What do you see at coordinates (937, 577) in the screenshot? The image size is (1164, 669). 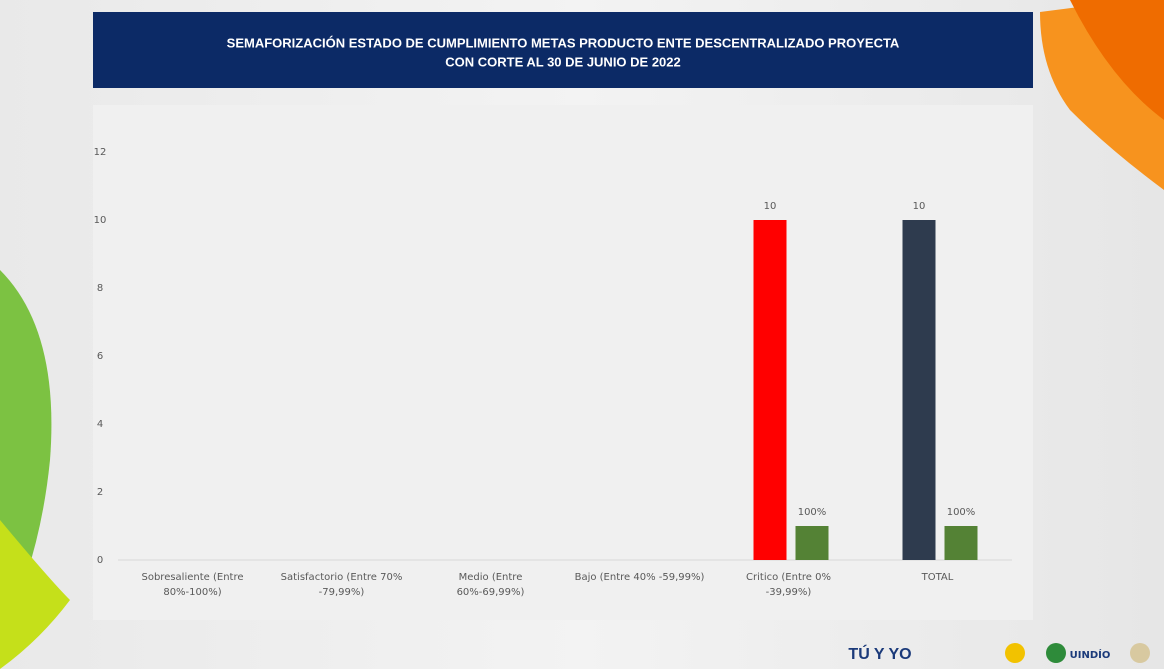 I see `x-tick-label: TOTAL` at bounding box center [937, 577].